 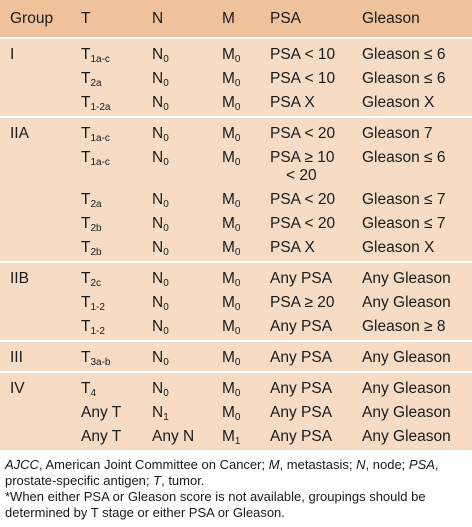 What do you see at coordinates (106, 104) in the screenshot?
I see `t-cell: T1-2a` at bounding box center [106, 104].